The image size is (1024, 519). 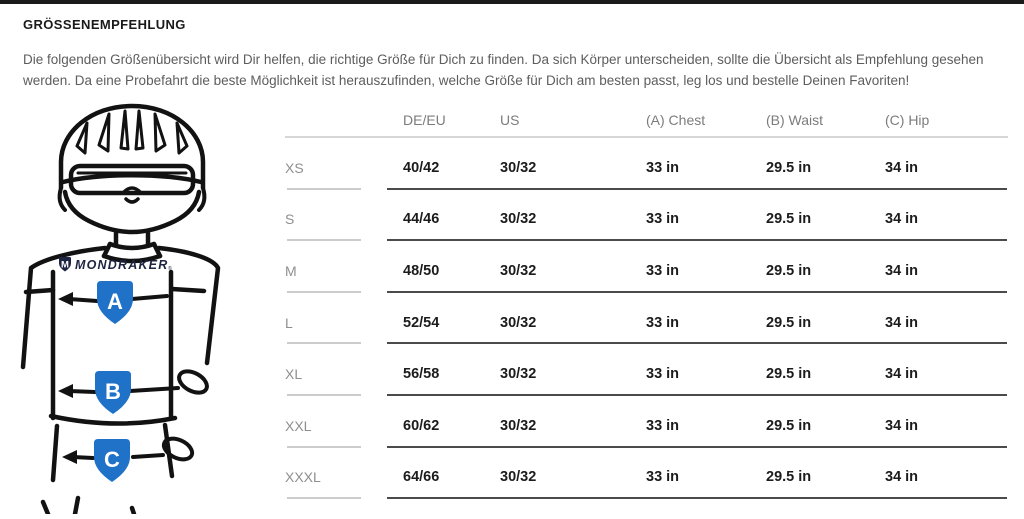 What do you see at coordinates (170, 268) in the screenshot?
I see `mondraker-logo-reg: ®` at bounding box center [170, 268].